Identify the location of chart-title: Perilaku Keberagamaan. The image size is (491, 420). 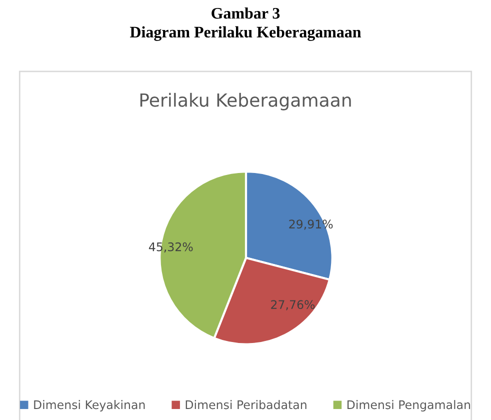
(245, 101).